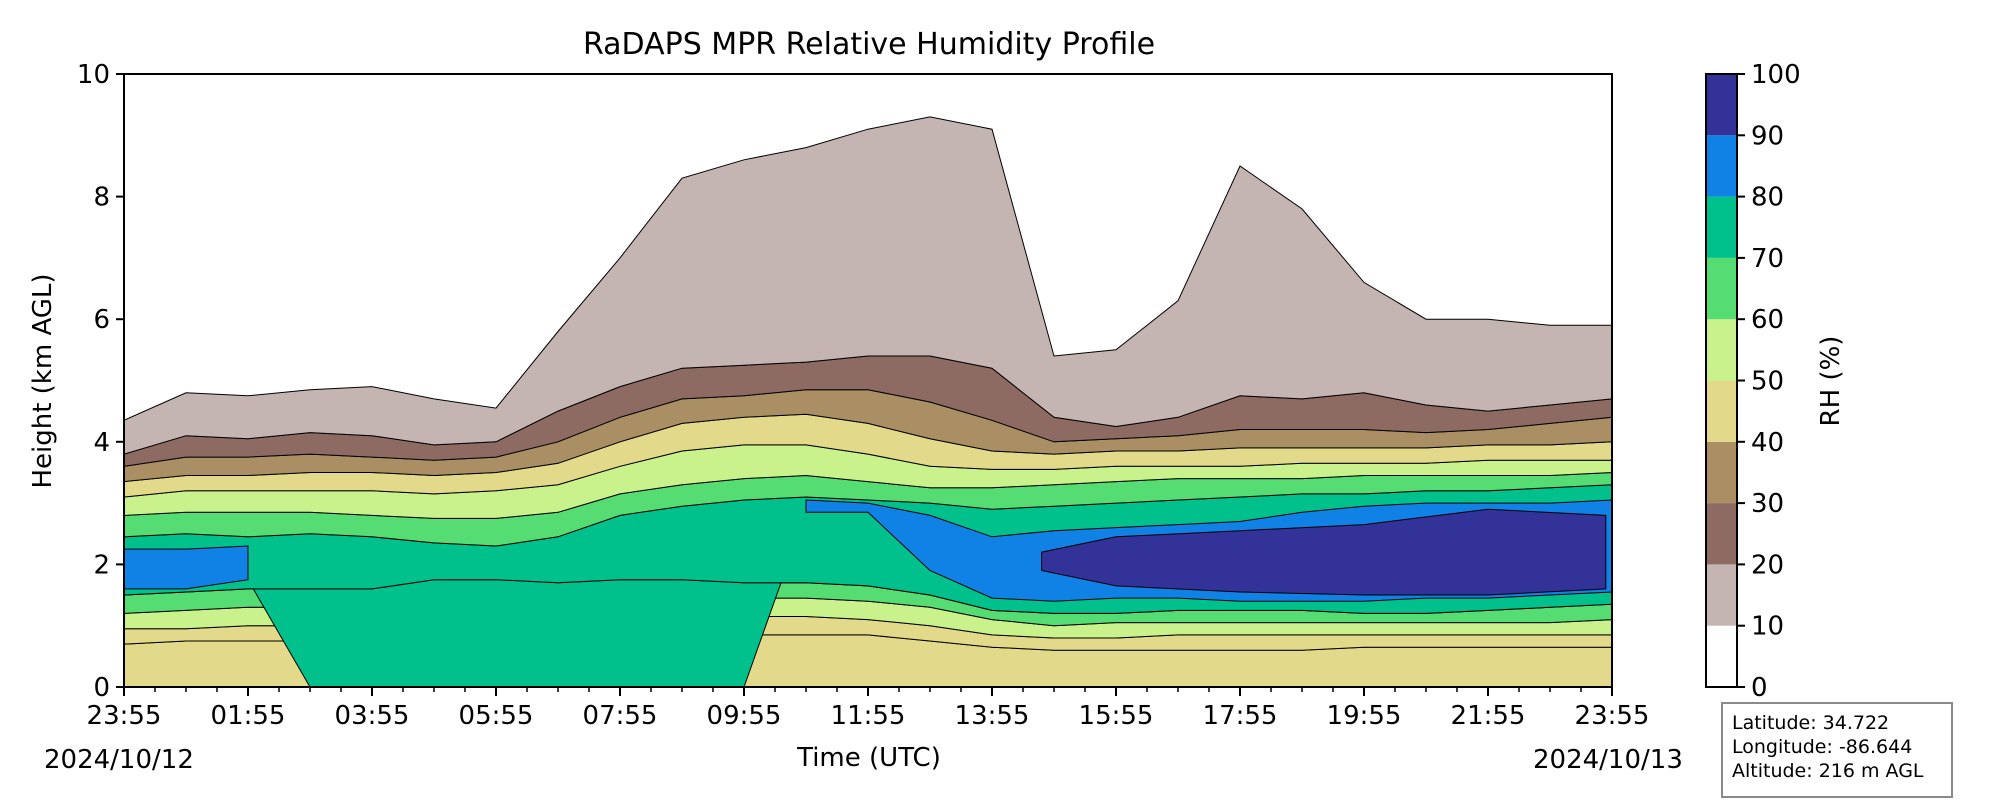  Describe the element at coordinates (1488, 716) in the screenshot. I see `x-tick-label: 21:55` at that location.